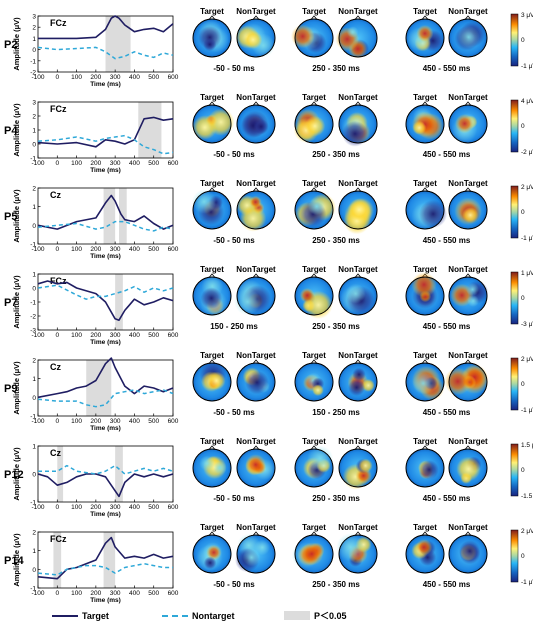  What do you see at coordinates (153, 507) in the screenshot?
I see `x-tick-label: 500` at bounding box center [153, 507].